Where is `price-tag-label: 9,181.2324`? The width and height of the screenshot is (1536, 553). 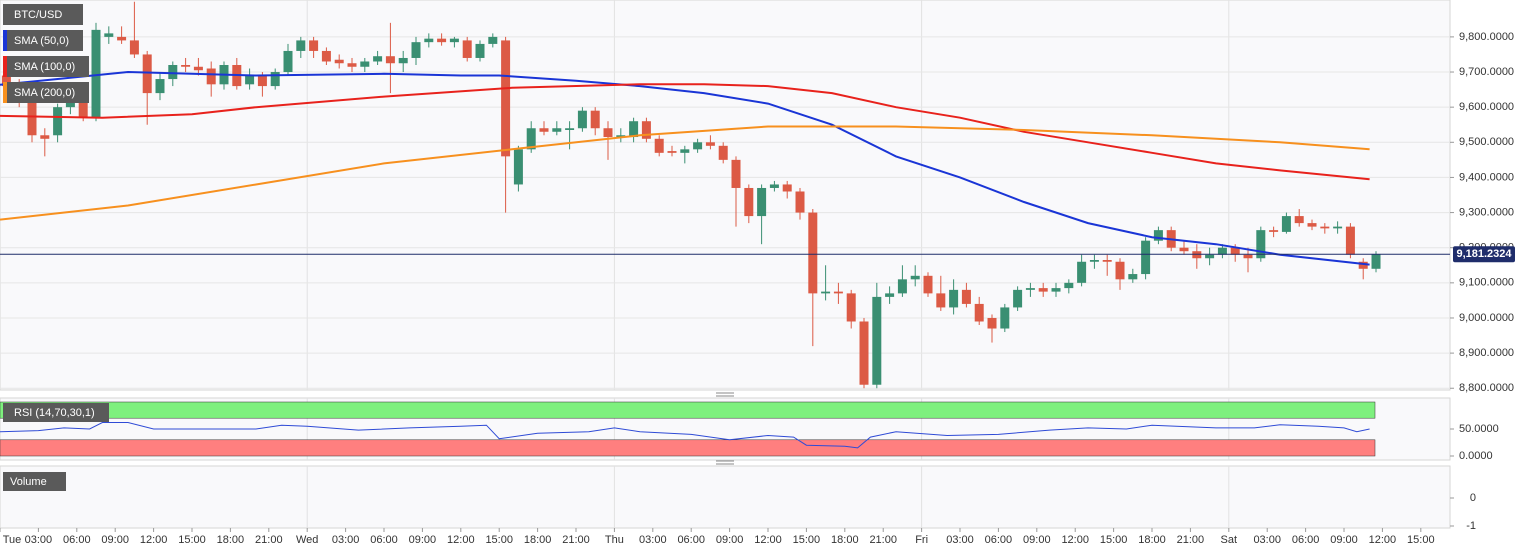 price-tag-label: 9,181.2324 is located at coordinates (1484, 254).